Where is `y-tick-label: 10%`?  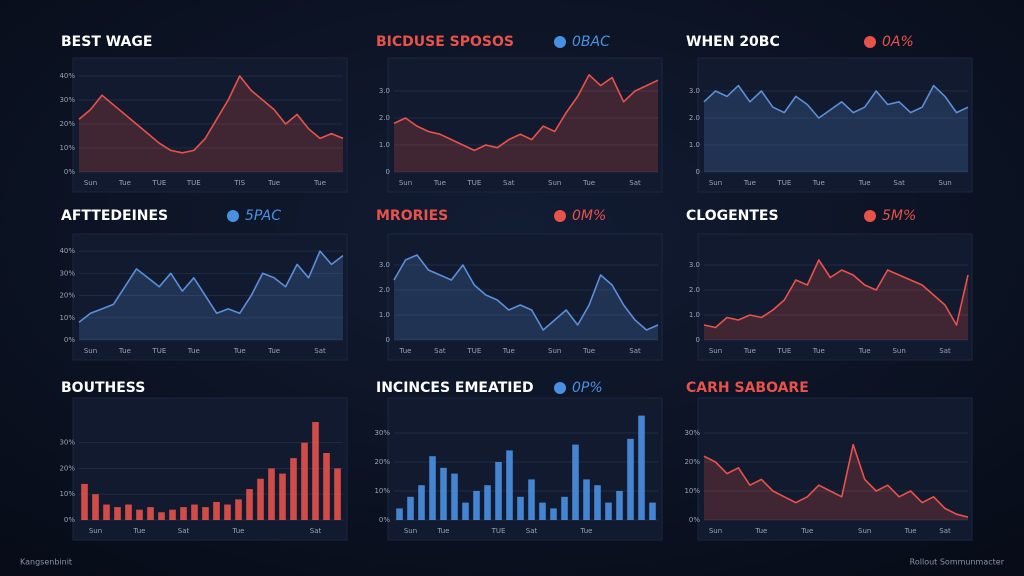 y-tick-label: 10% is located at coordinates (67, 148).